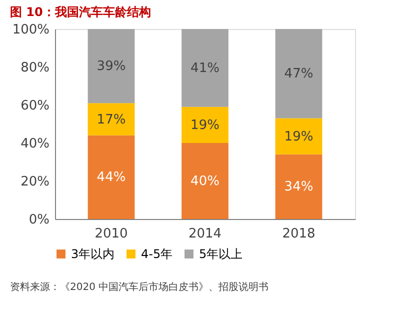 Image resolution: width=412 pixels, height=334 pixels. What do you see at coordinates (35, 68) in the screenshot?
I see `y-tick-label: 80%` at bounding box center [35, 68].